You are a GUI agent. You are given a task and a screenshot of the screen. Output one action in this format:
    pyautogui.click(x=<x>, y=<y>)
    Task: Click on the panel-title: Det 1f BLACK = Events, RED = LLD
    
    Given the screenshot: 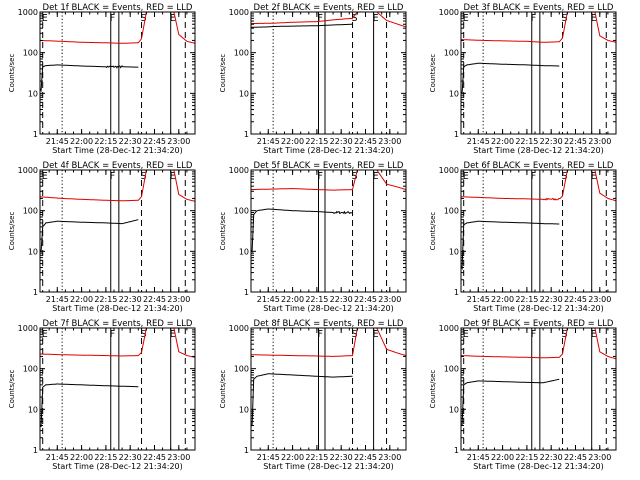 What is the action you would take?
    pyautogui.click(x=118, y=8)
    